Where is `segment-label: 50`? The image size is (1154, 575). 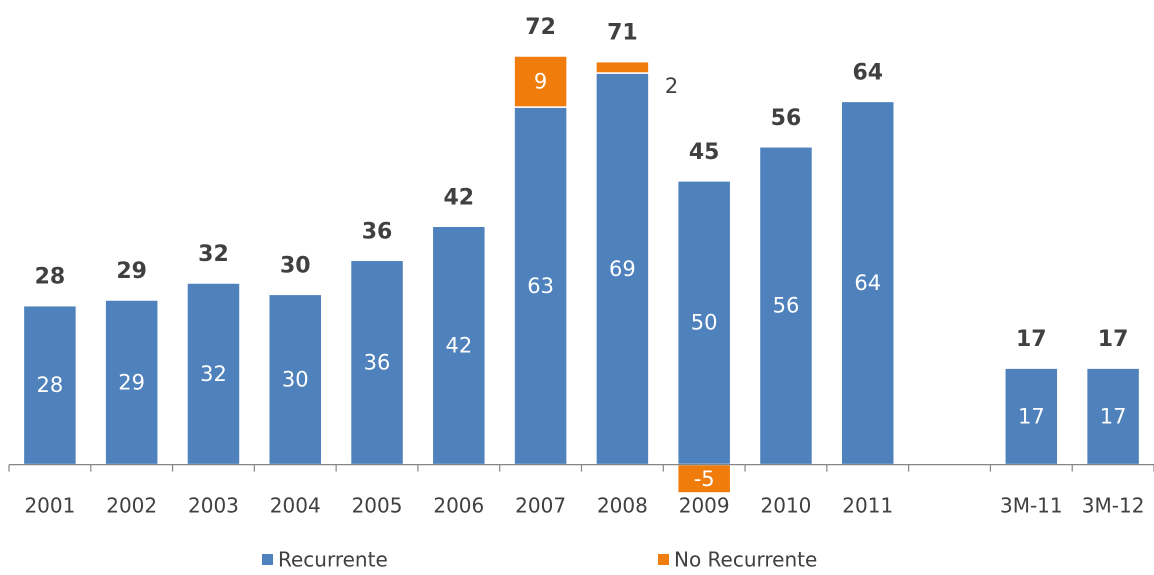
segment-label: 50 is located at coordinates (704, 323).